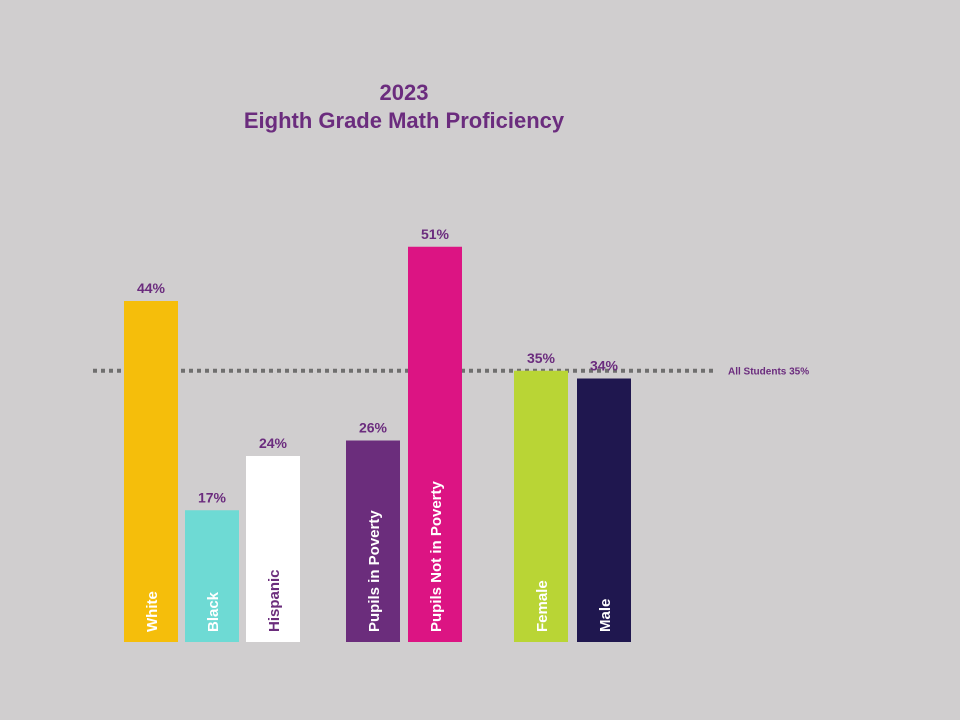 Image resolution: width=960 pixels, height=720 pixels. I want to click on bar-pupils-not-in-poverty, so click(435, 444).